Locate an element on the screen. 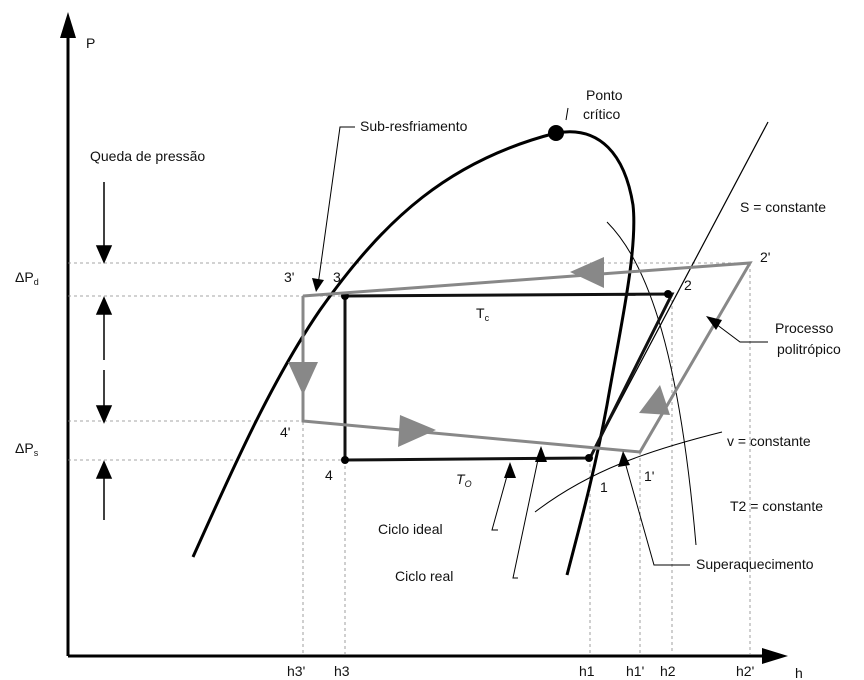 This screenshot has height=680, width=864. critical-point is located at coordinates (556, 133).